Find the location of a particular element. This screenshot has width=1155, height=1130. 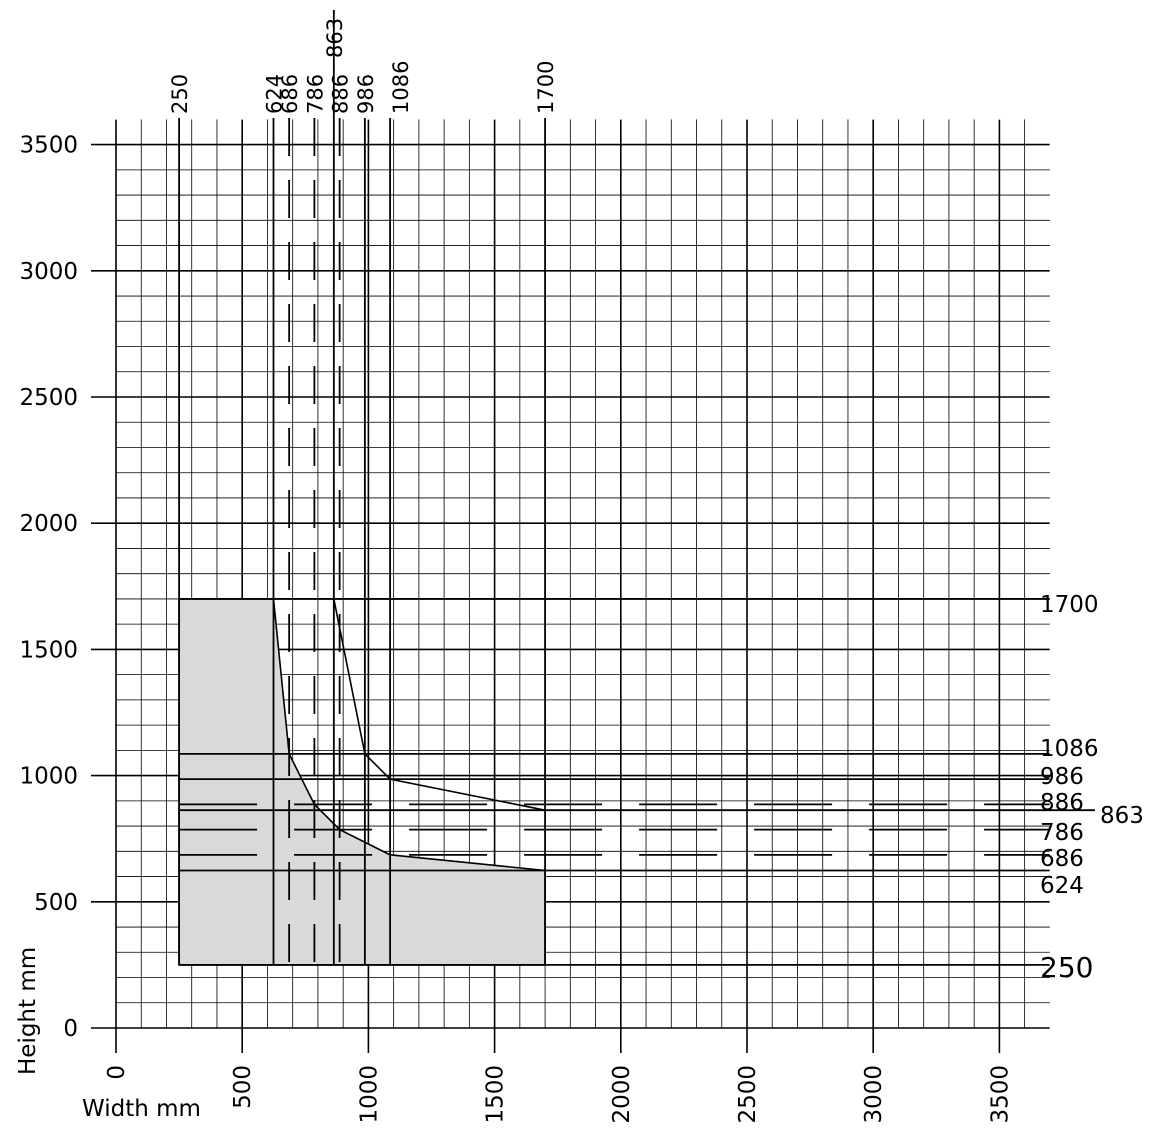

y-tick-label: 2500 is located at coordinates (48, 398).